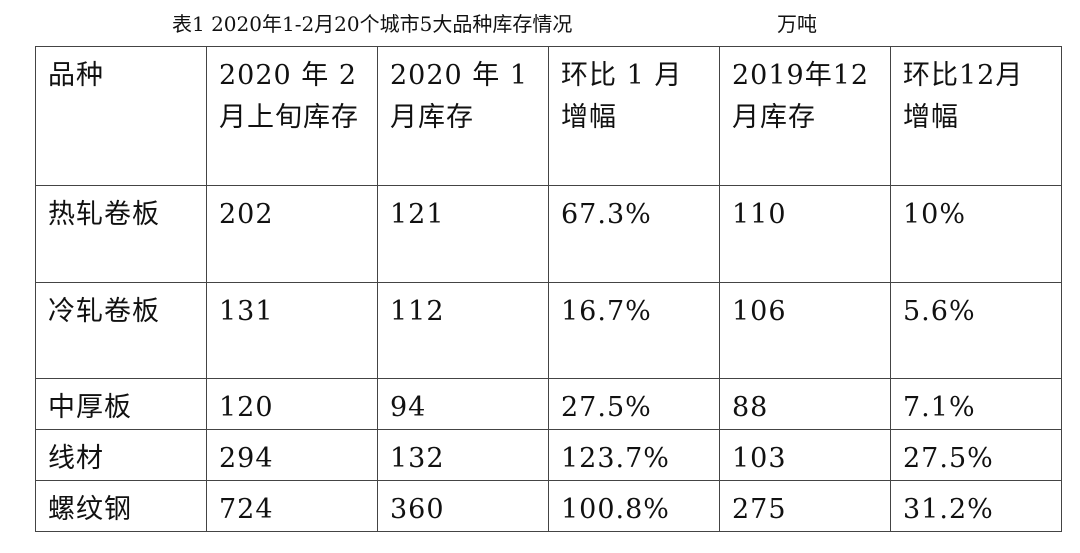  I want to click on table-cell: 132, so click(463, 455).